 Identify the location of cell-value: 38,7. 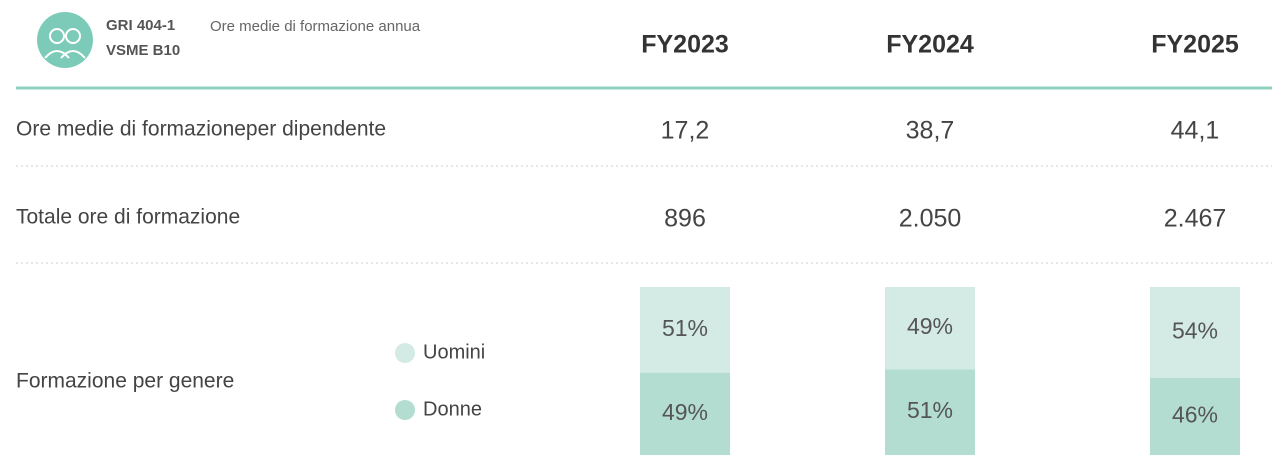
(930, 131).